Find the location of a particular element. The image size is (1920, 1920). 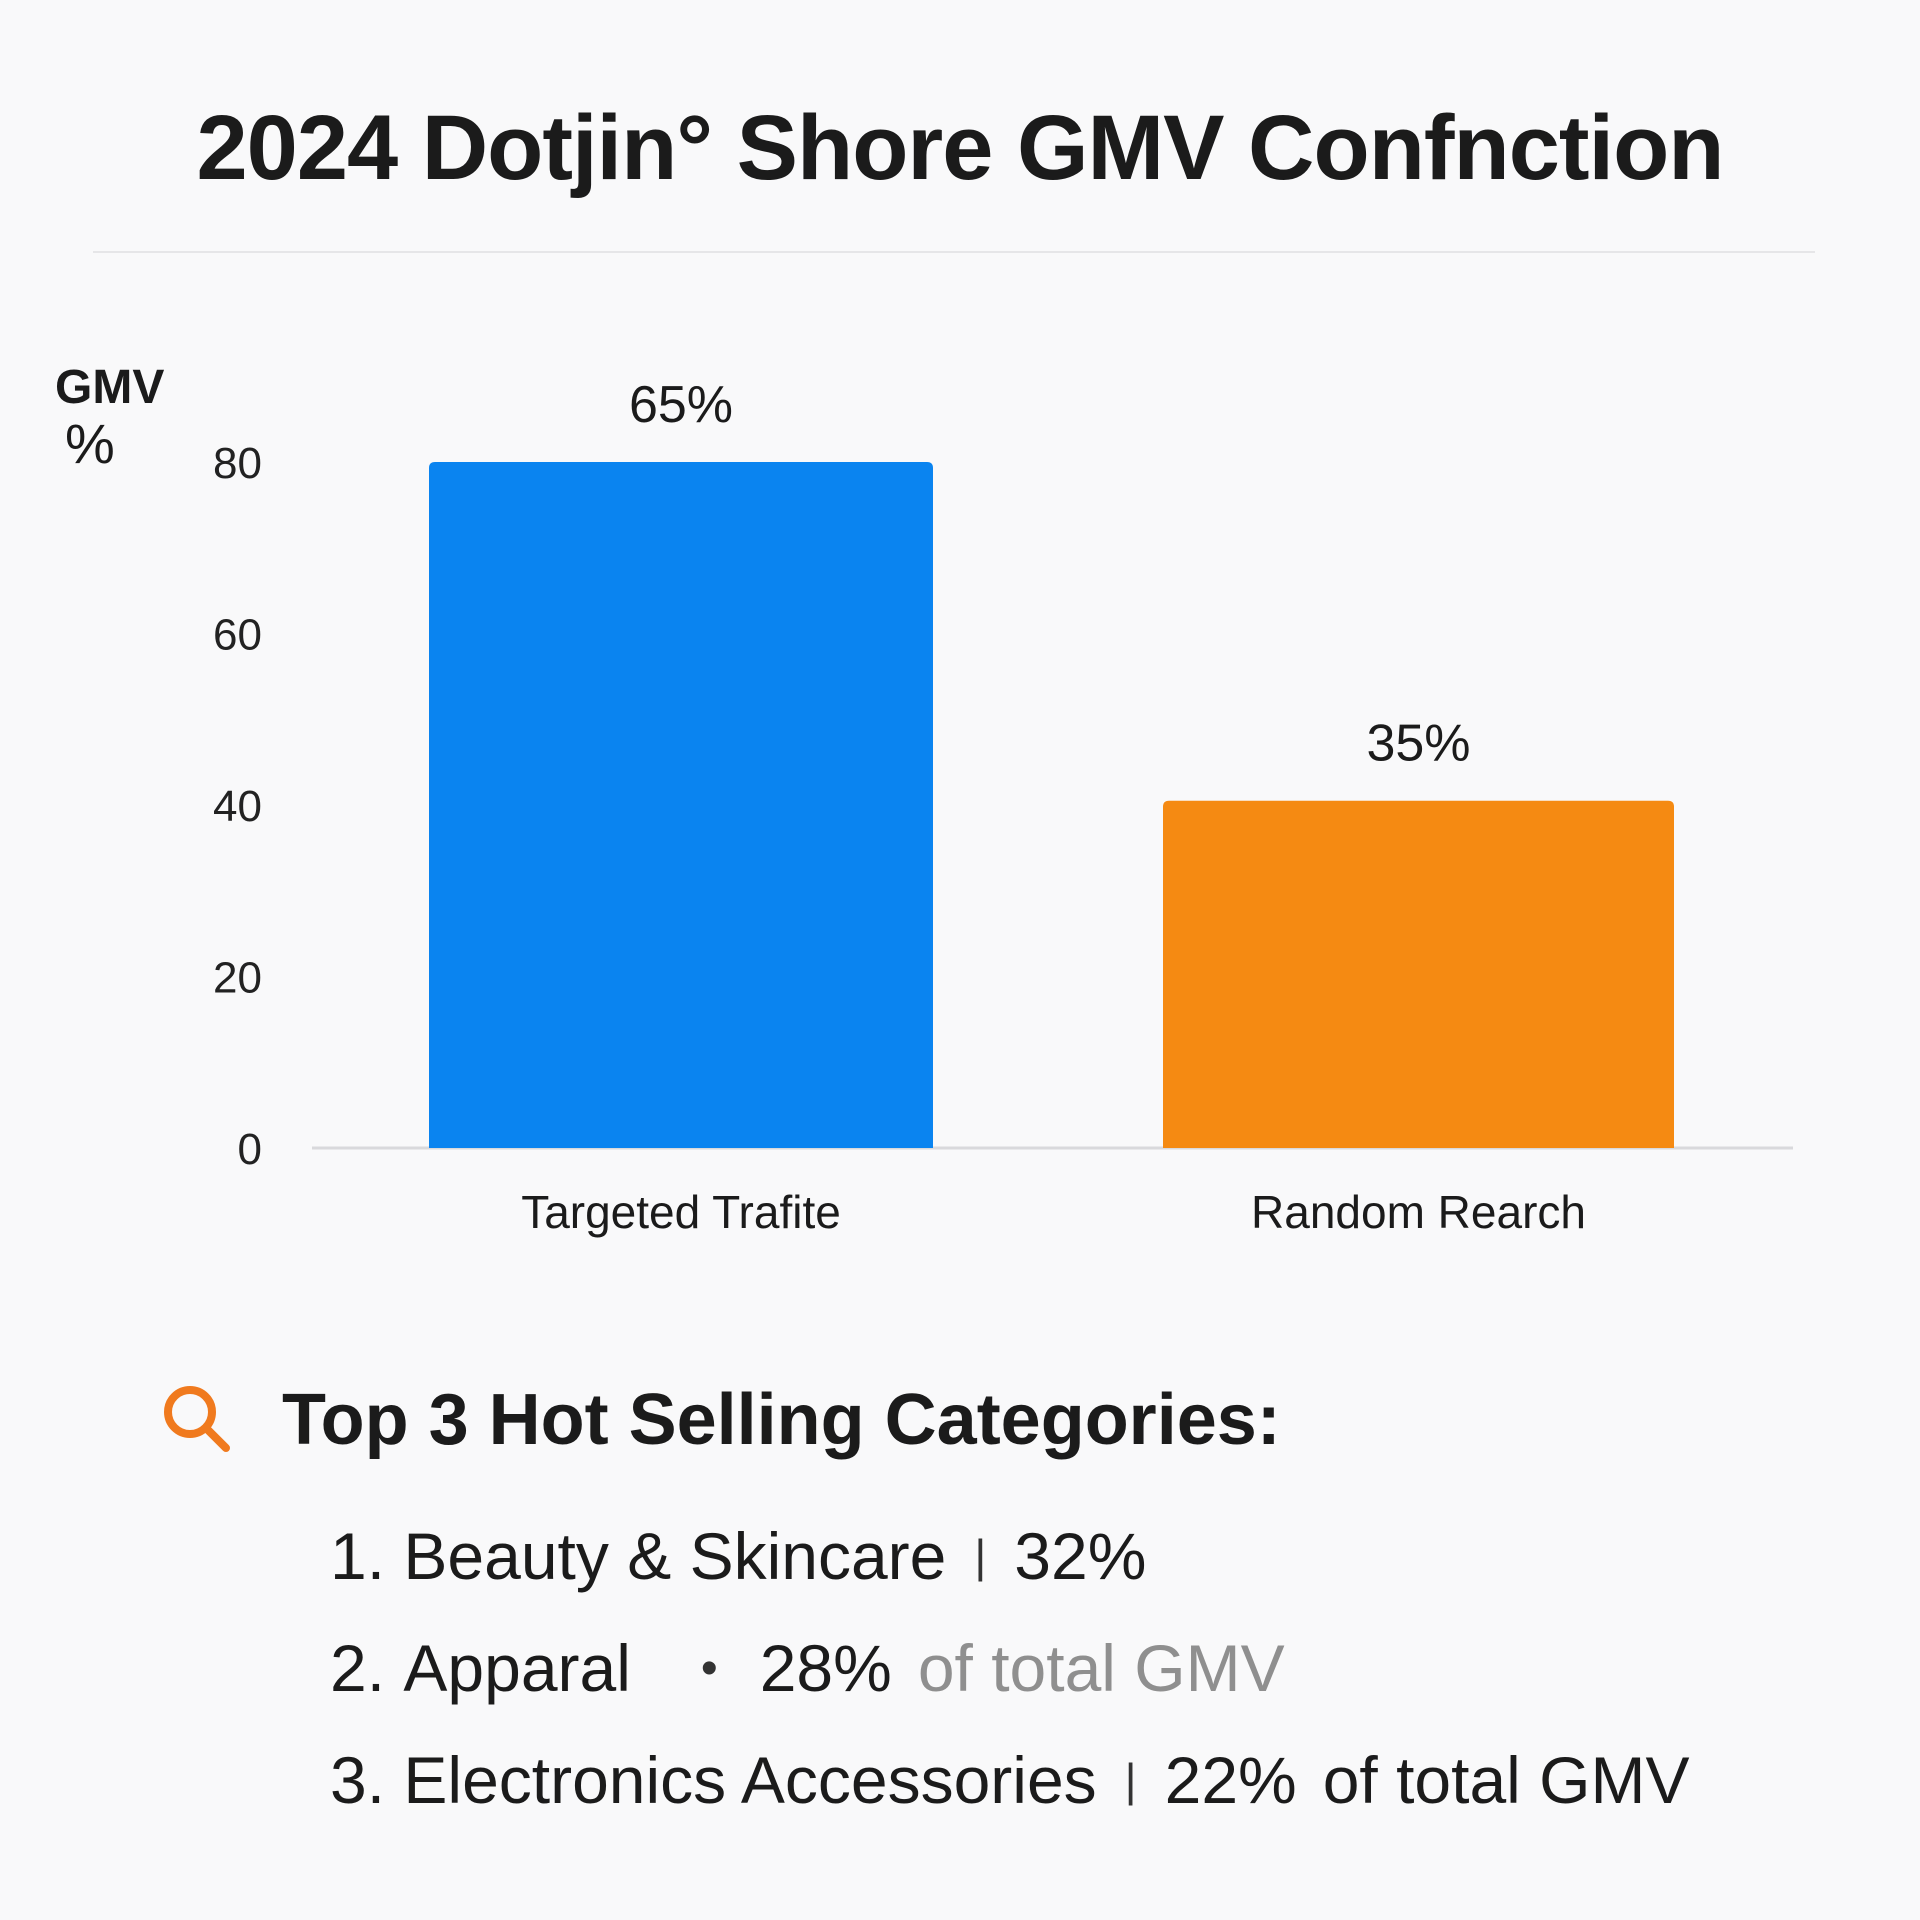

page-title: 2024 Dotjin° Shore GMV Confnction is located at coordinates (960, 148).